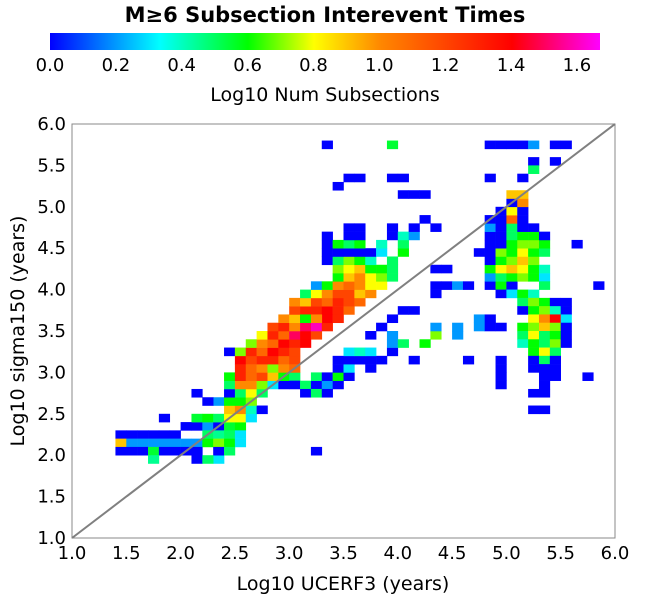 This screenshot has width=650, height=604. Describe the element at coordinates (18, 331) in the screenshot. I see `y-axis-label: Log10 sigma150 (years)` at that location.